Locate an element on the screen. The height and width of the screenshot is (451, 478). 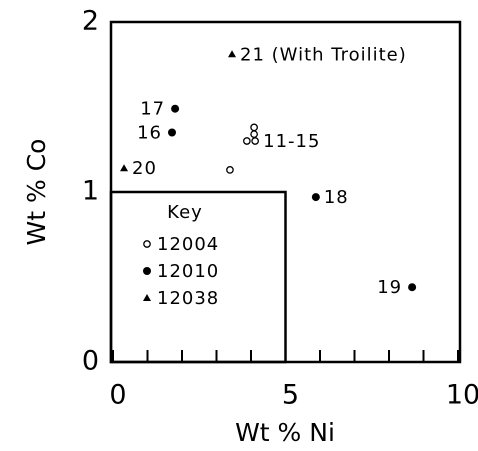
point-label: 20 is located at coordinates (144, 168).